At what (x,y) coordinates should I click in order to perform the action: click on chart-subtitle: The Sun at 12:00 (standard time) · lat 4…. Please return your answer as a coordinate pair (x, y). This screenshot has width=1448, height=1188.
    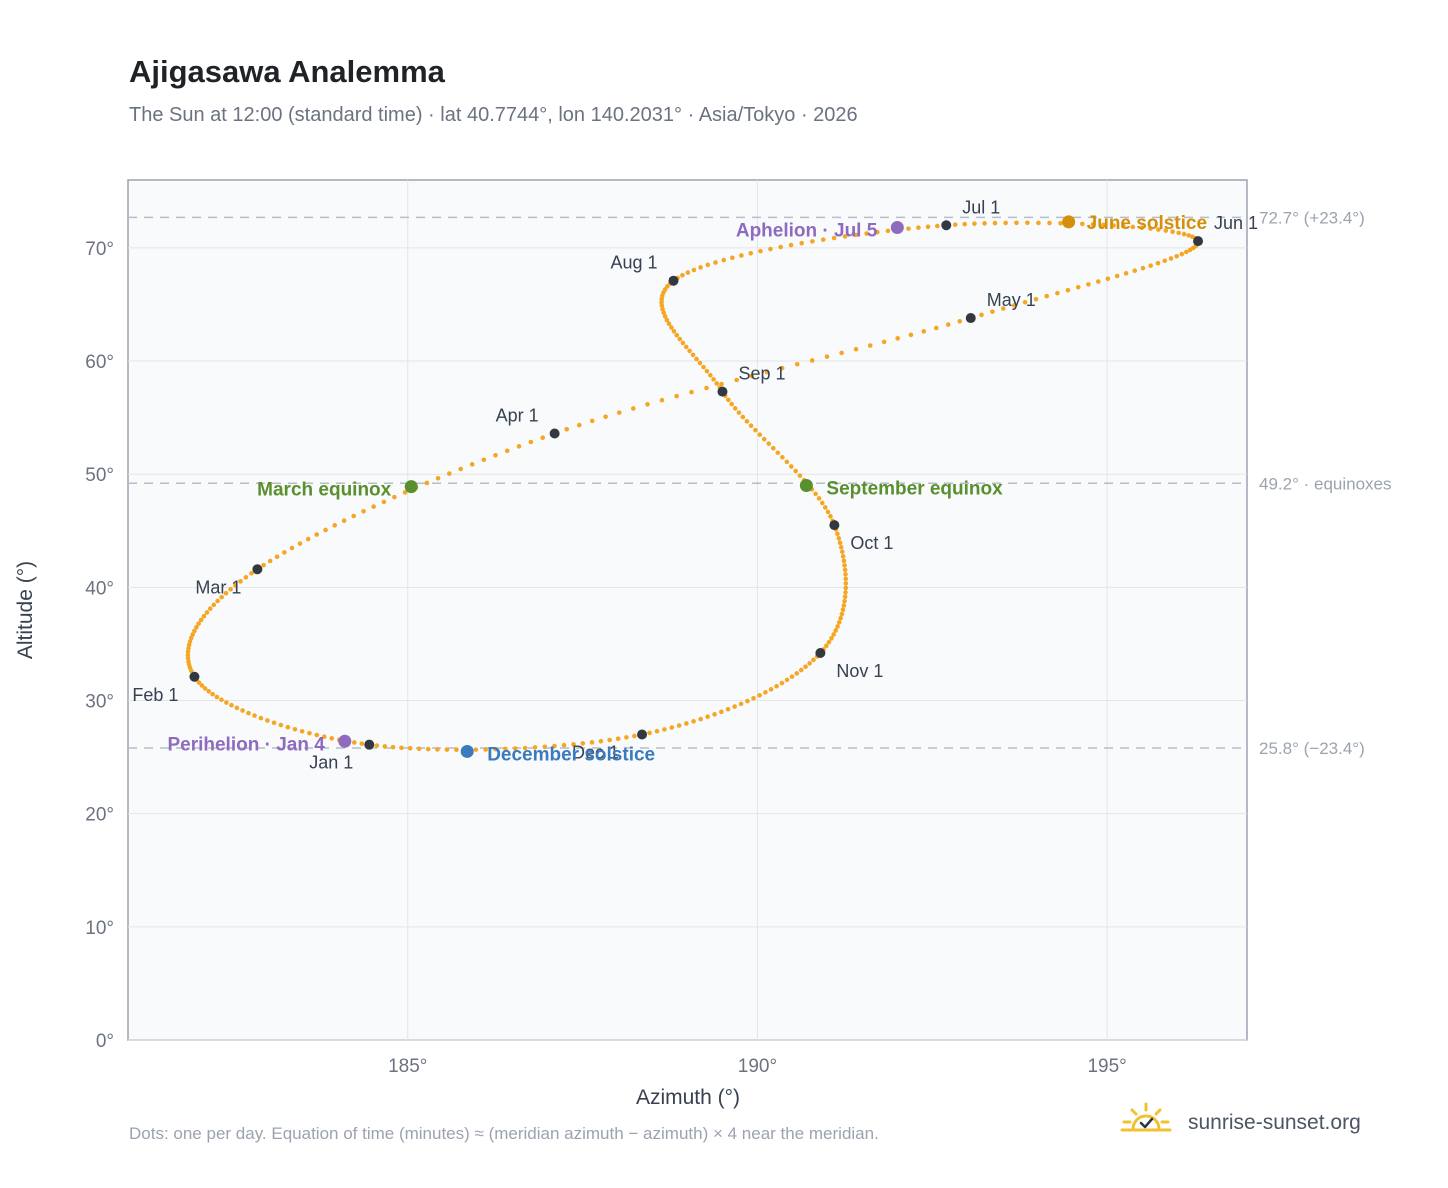
    Looking at the image, I should click on (493, 115).